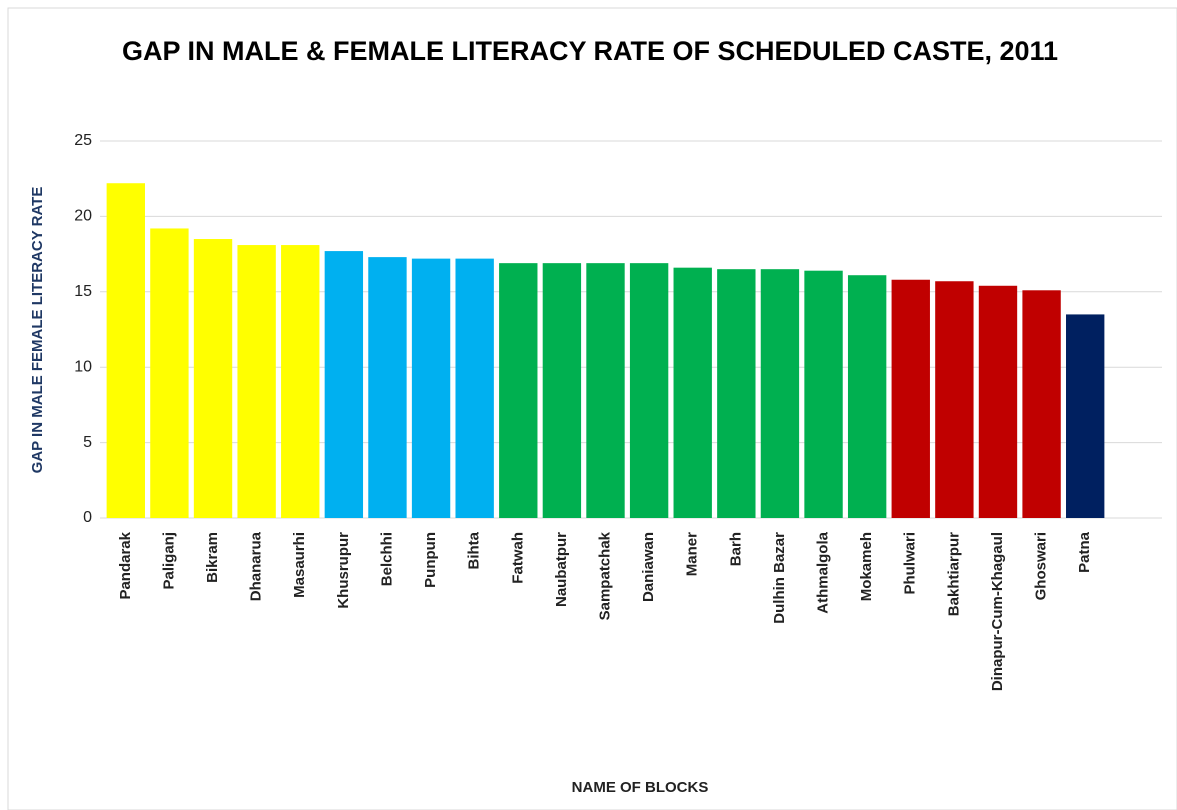 The width and height of the screenshot is (1177, 810). Describe the element at coordinates (692, 554) in the screenshot. I see `x-tick-label: Maner` at that location.